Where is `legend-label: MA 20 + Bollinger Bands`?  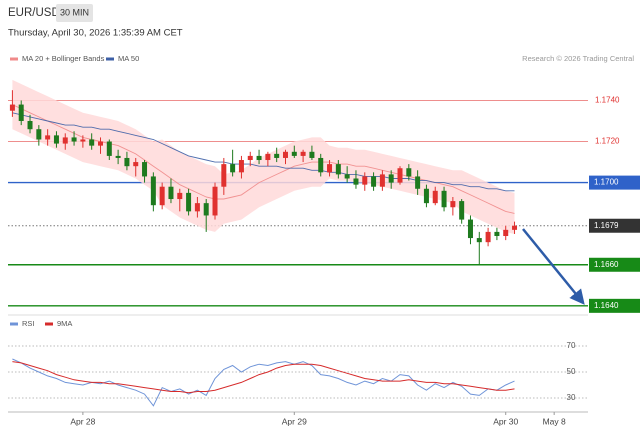 legend-label: MA 20 + Bollinger Bands is located at coordinates (63, 58).